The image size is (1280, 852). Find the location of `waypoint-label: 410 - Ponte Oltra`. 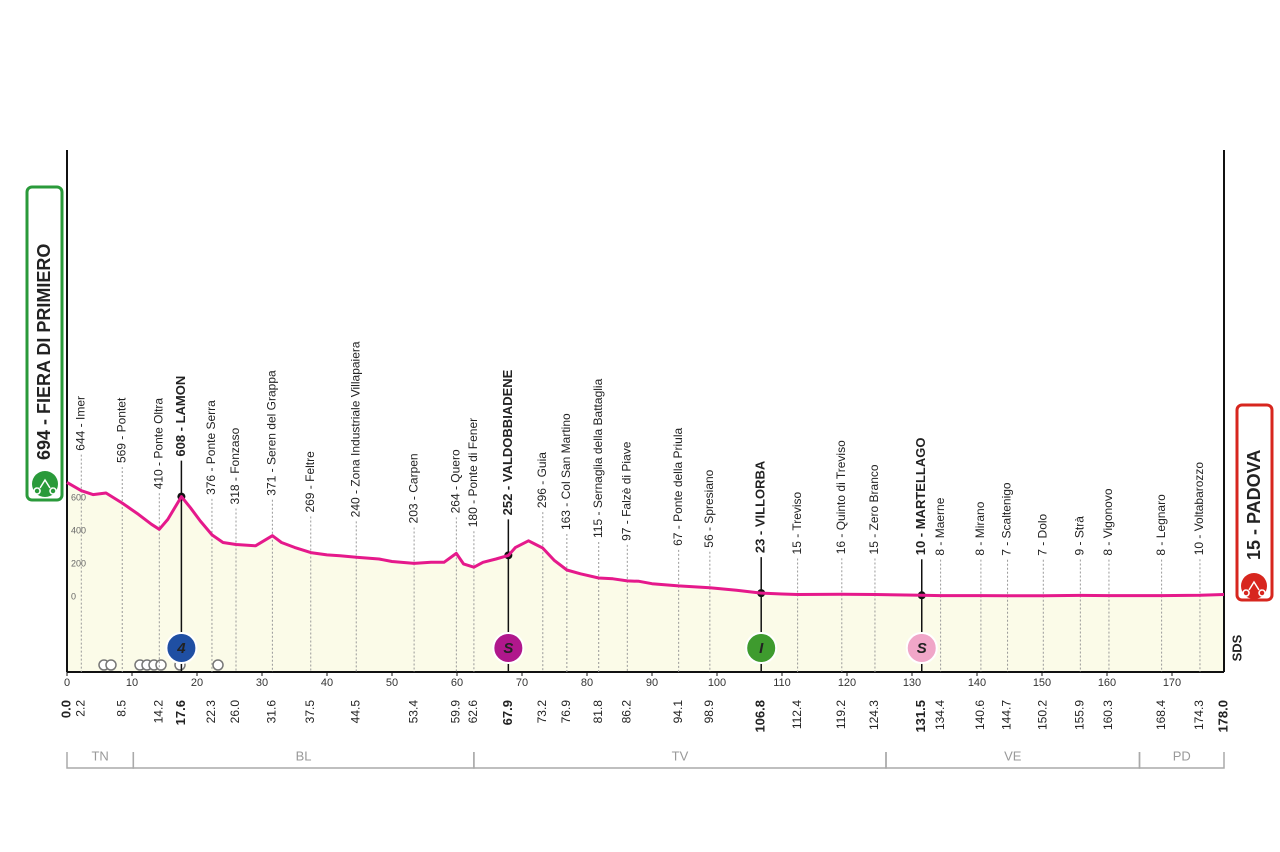

waypoint-label: 410 - Ponte Oltra is located at coordinates (158, 444).